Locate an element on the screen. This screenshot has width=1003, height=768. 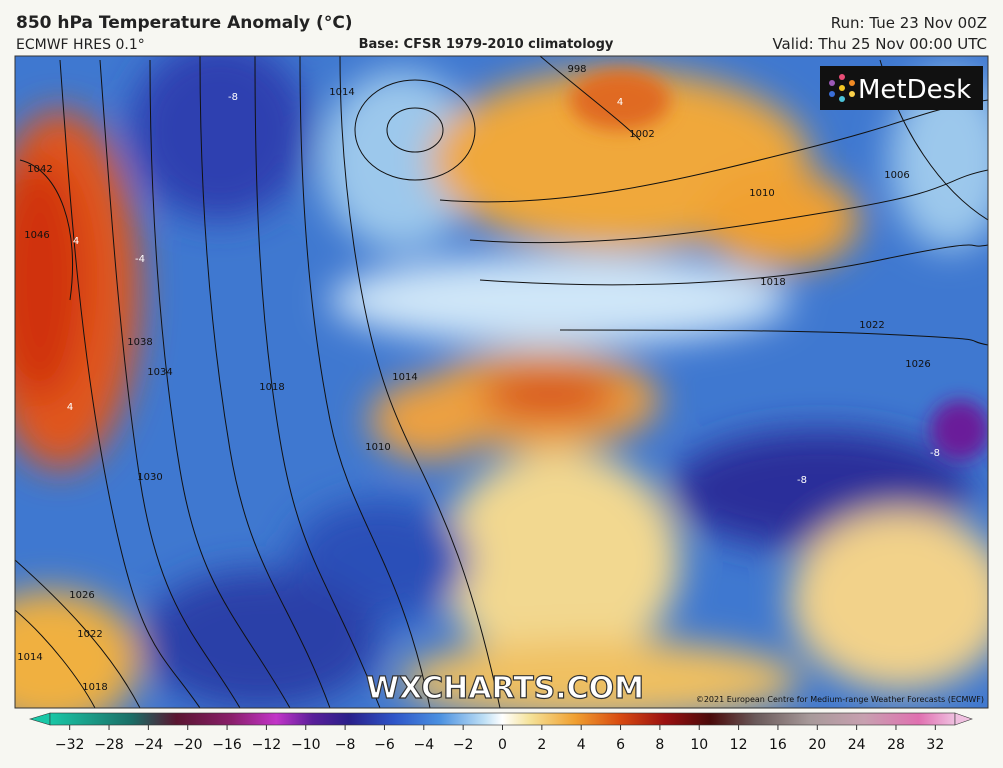
isobar-label: 1046 is located at coordinates (36, 235).